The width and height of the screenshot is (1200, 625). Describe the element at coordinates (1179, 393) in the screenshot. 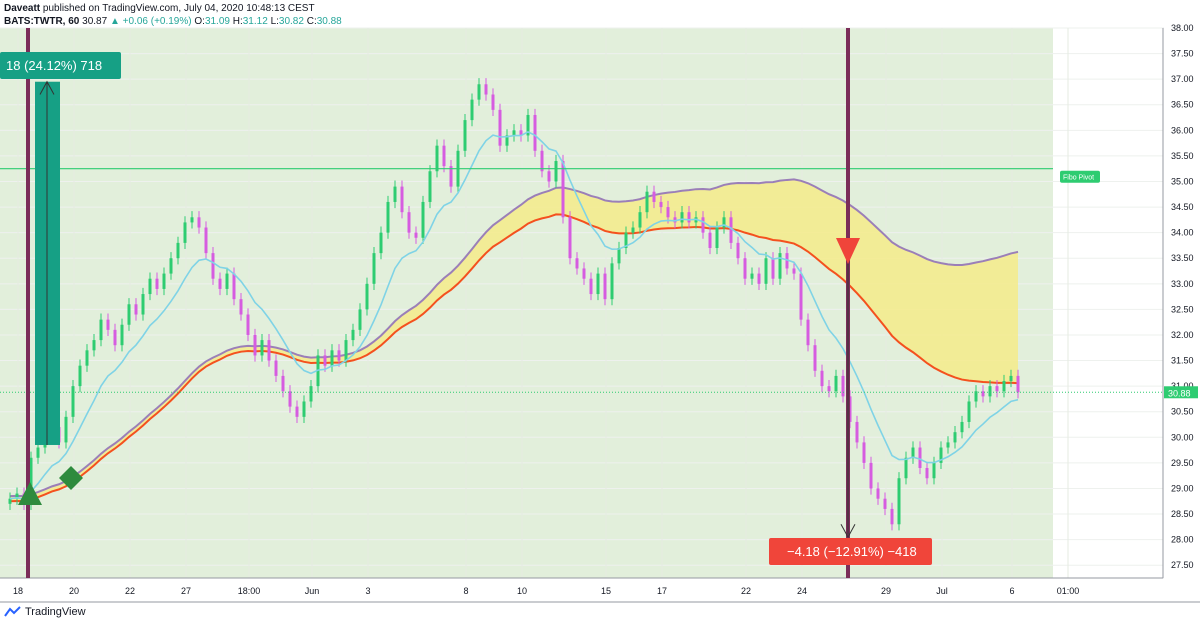

I see `last-price-label: 30.88` at that location.